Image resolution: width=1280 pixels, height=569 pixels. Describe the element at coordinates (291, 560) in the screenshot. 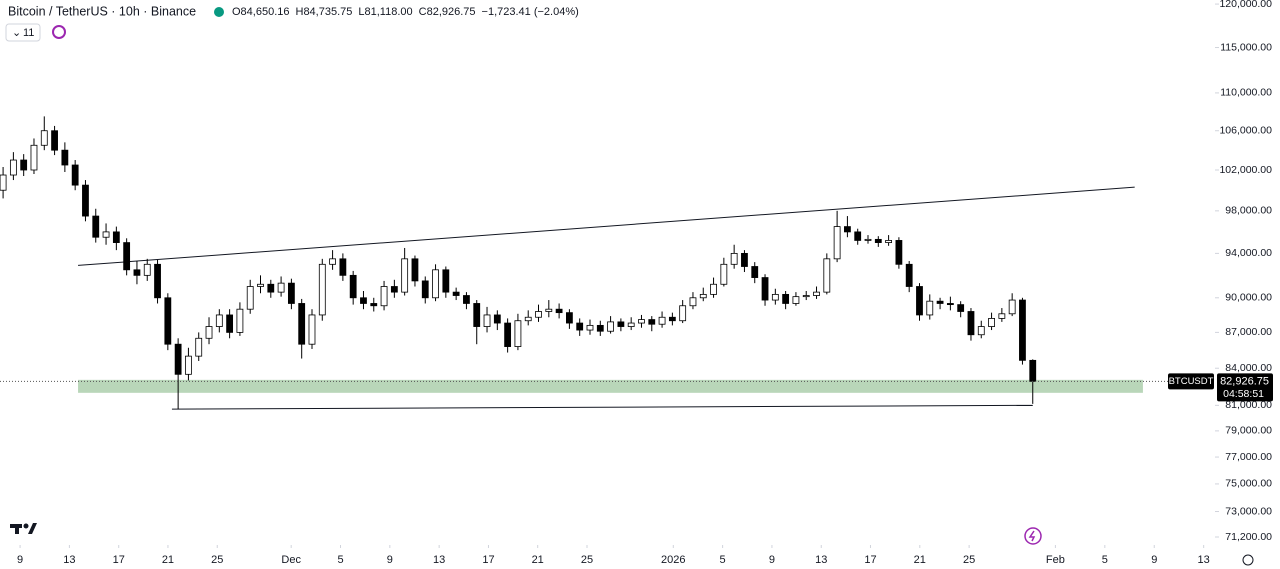

I see `x-tick-label: Dec` at that location.